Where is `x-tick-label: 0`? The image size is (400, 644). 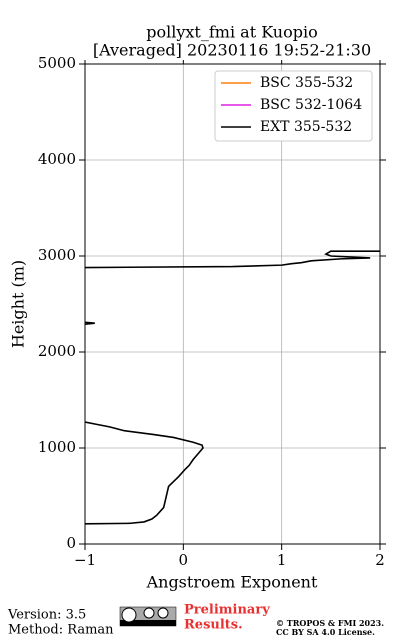
x-tick-label: 0 is located at coordinates (184, 560).